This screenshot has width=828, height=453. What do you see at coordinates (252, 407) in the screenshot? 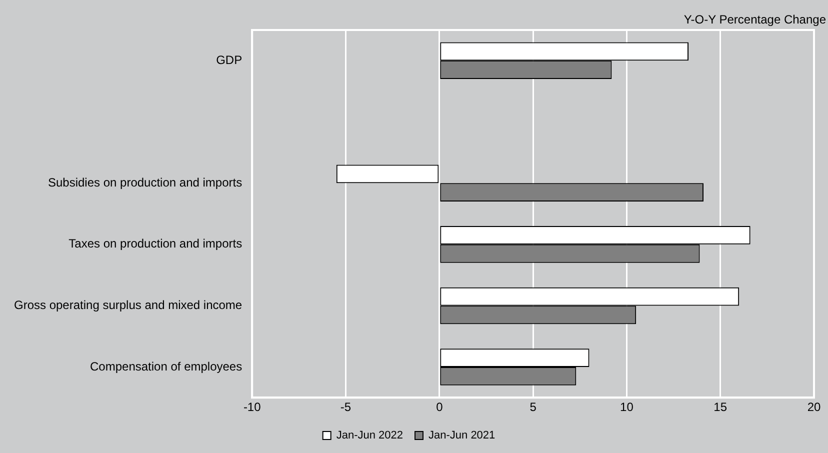
I see `x-tick-label: -10` at bounding box center [252, 407].